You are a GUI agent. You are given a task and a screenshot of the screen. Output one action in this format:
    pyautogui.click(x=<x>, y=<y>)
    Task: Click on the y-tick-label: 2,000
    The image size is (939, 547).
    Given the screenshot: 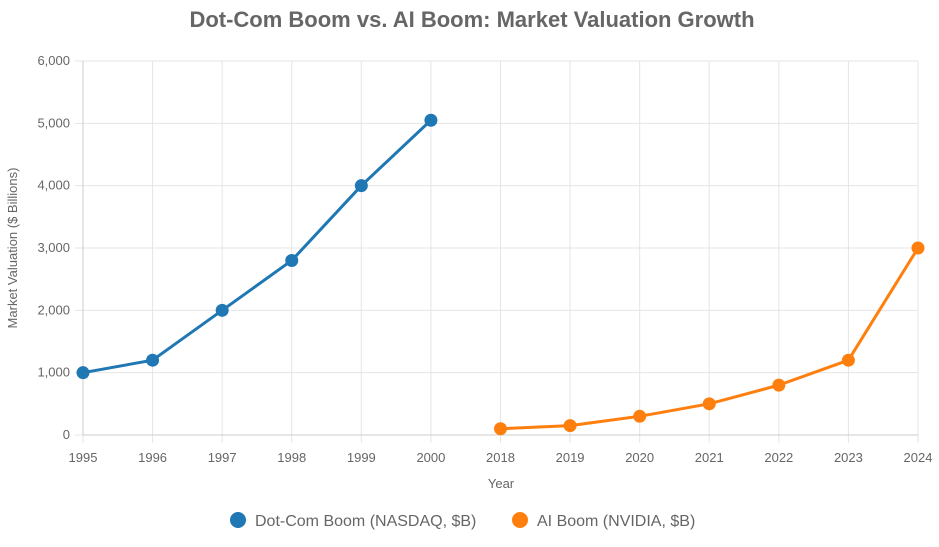 What is the action you would take?
    pyautogui.click(x=53, y=309)
    